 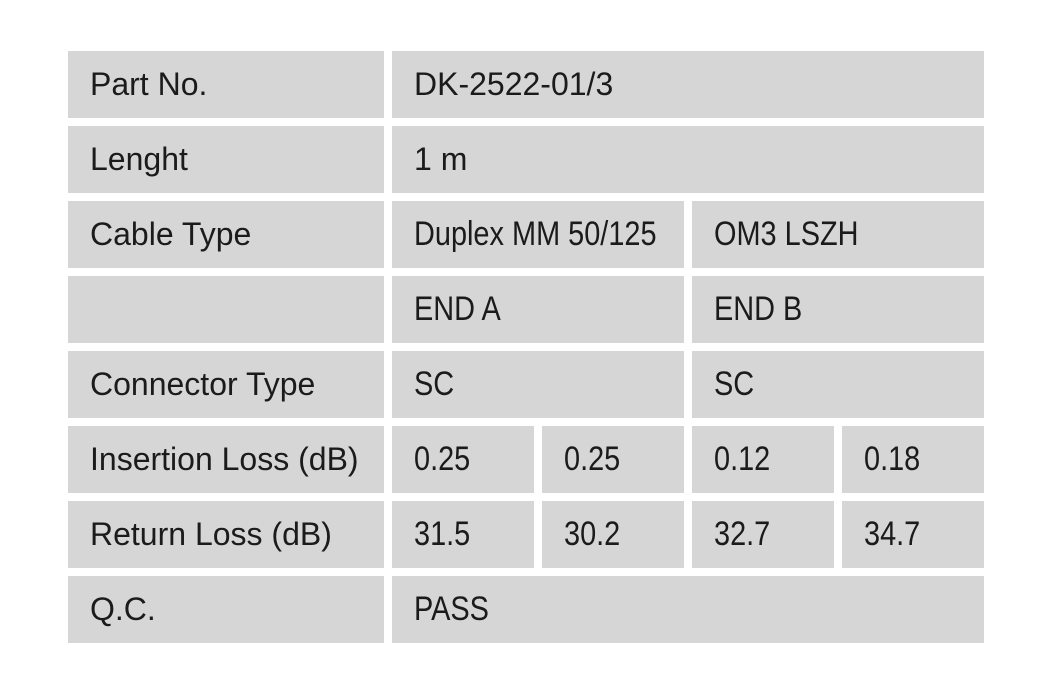 What do you see at coordinates (203, 384) in the screenshot?
I see `connector-label: Connector Type` at bounding box center [203, 384].